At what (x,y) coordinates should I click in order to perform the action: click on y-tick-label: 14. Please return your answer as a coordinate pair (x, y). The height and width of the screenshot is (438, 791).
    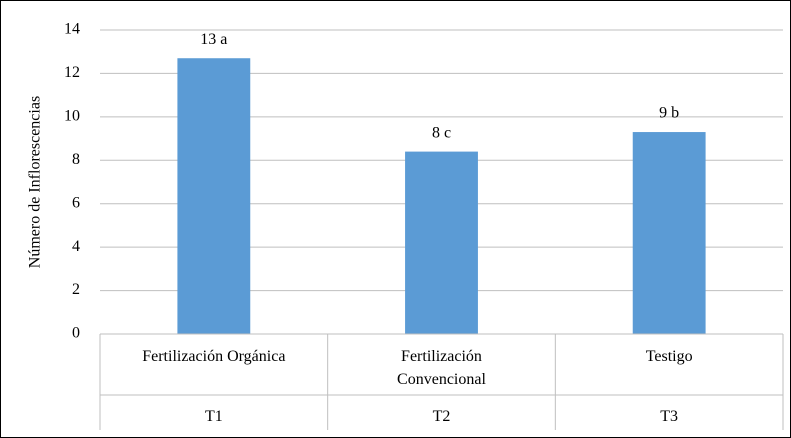
    Looking at the image, I should click on (72, 29).